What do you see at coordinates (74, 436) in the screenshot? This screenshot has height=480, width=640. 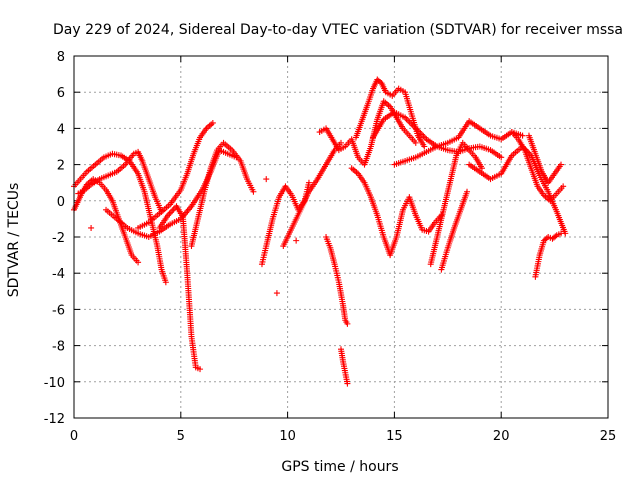 I see `x-tick-label: 0` at bounding box center [74, 436].